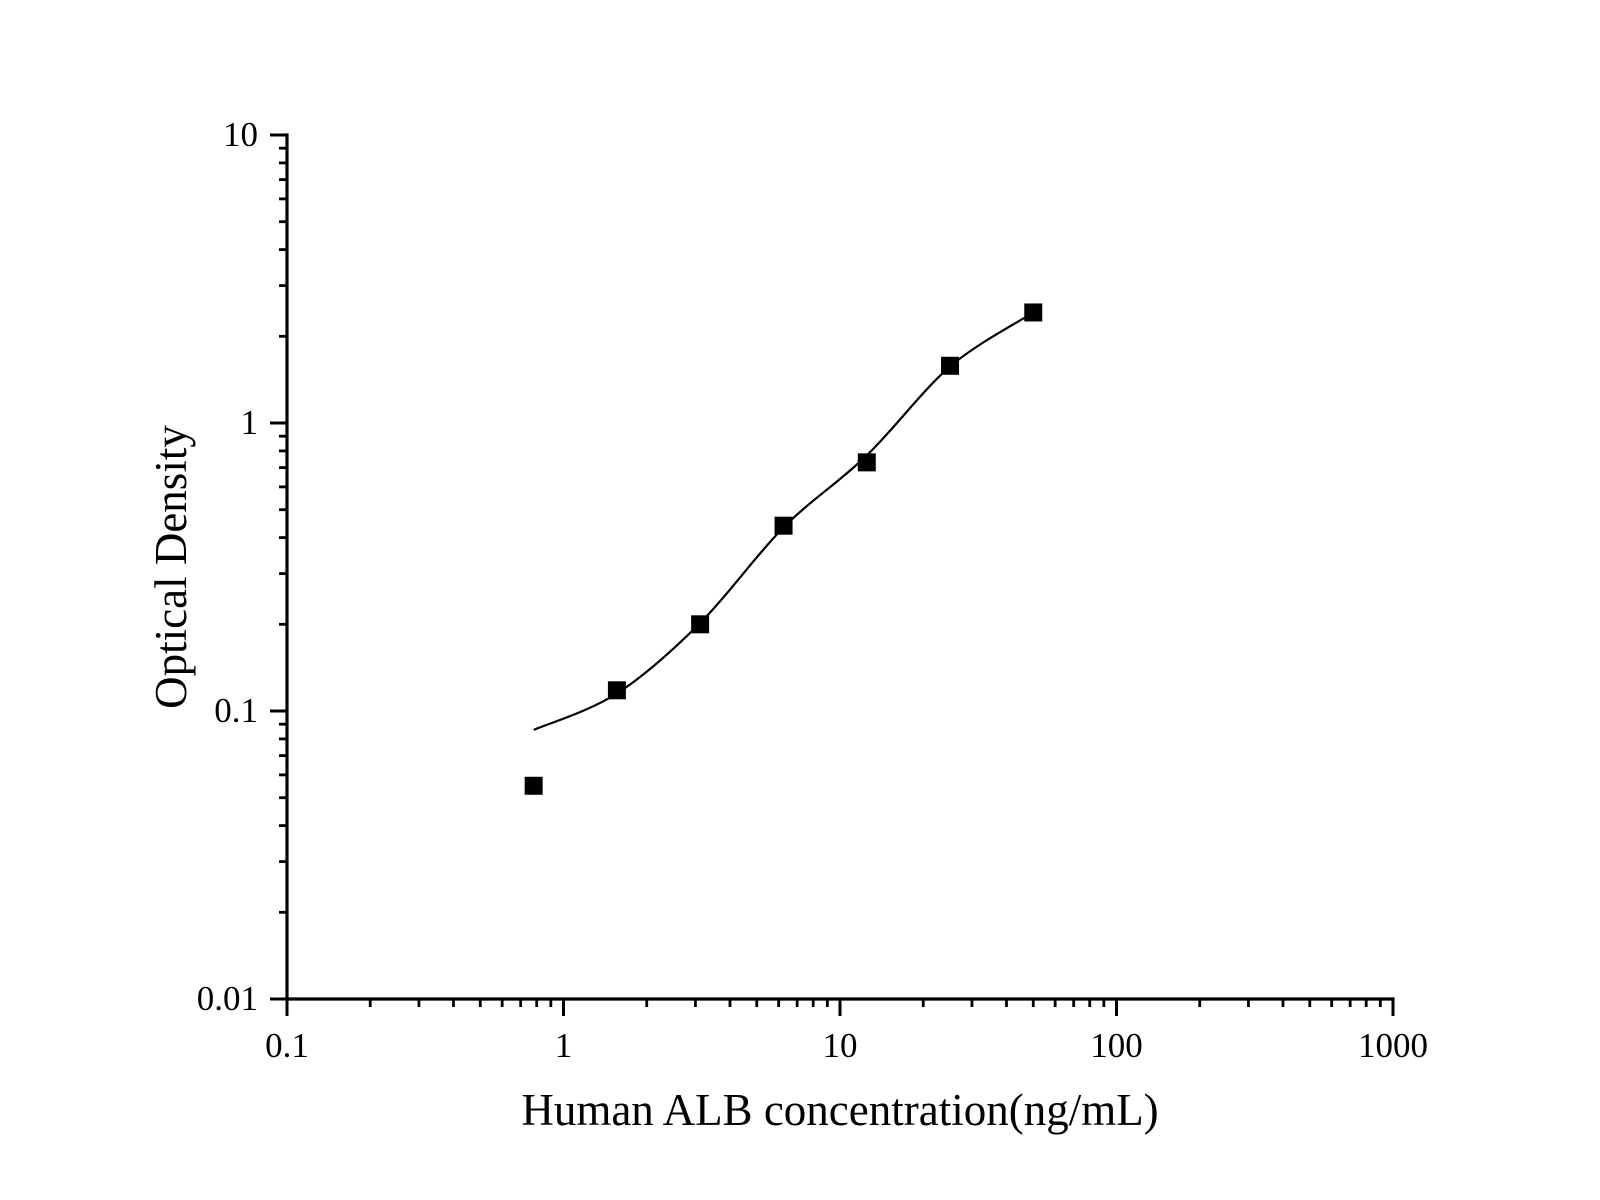 Image resolution: width=1600 pixels, height=1200 pixels. Describe the element at coordinates (1116, 1045) in the screenshot. I see `x-tick-label: 100` at that location.